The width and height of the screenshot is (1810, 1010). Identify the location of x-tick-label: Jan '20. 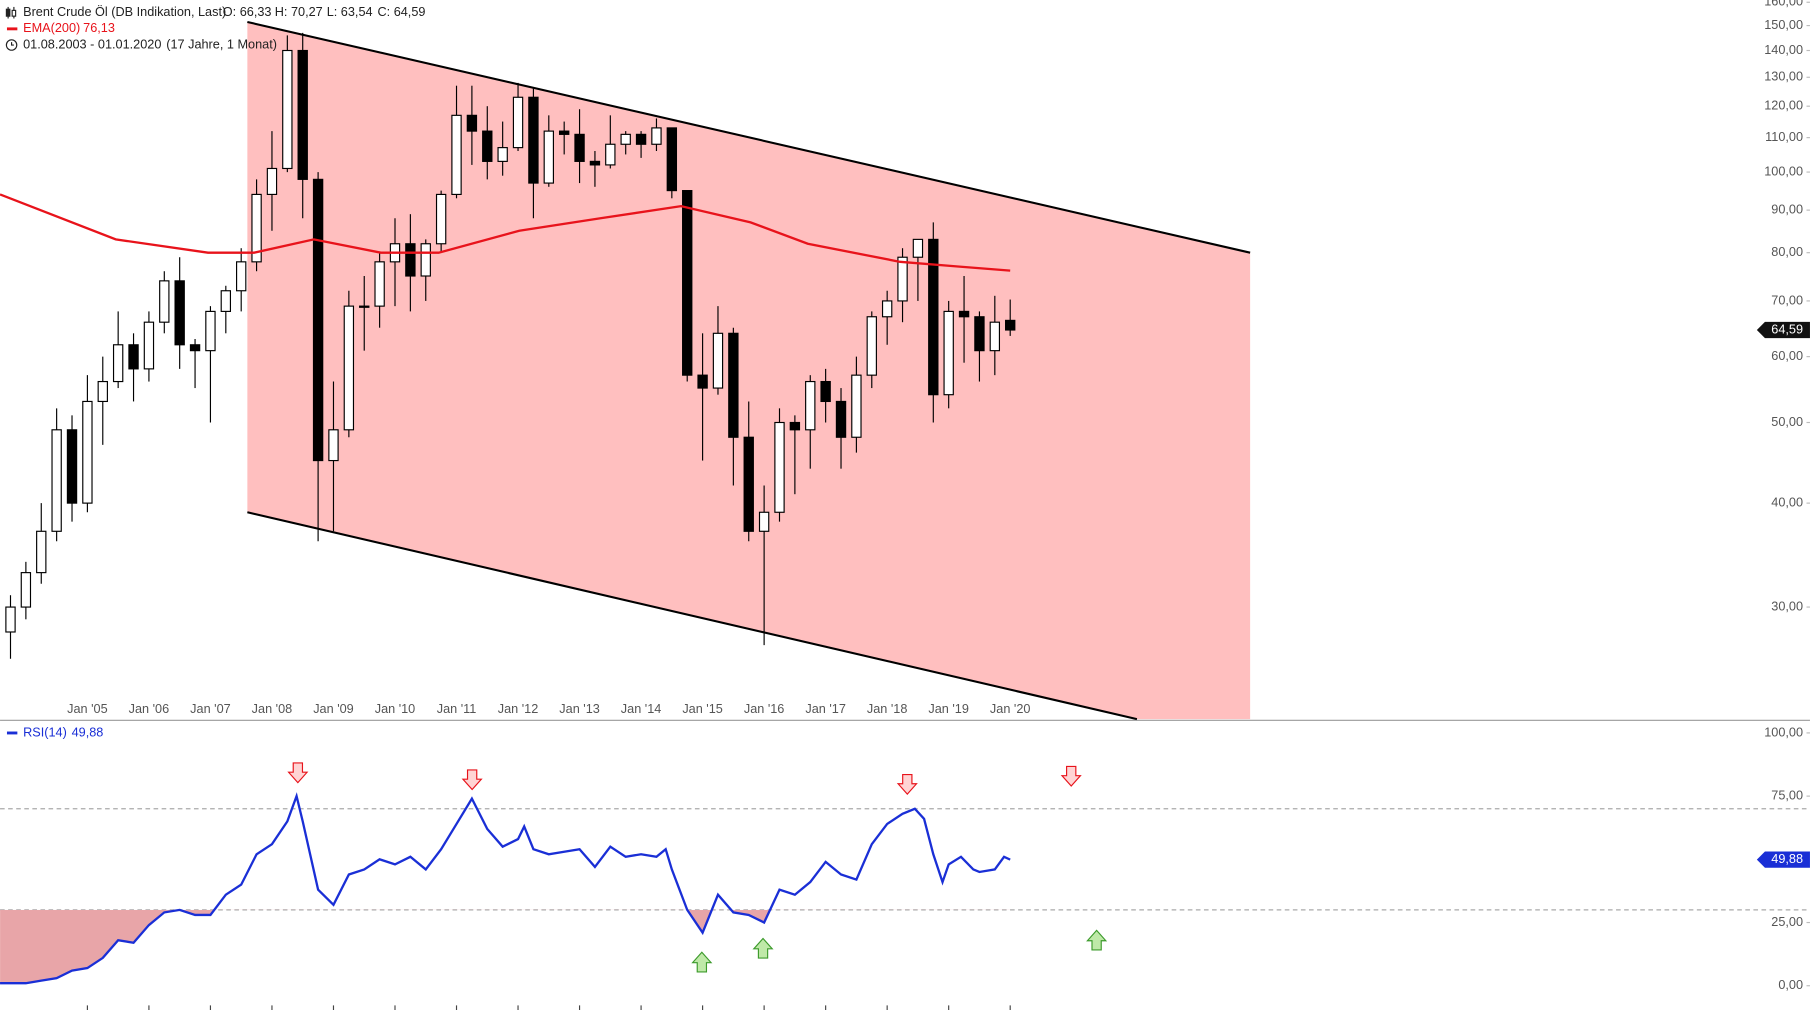
(1010, 709).